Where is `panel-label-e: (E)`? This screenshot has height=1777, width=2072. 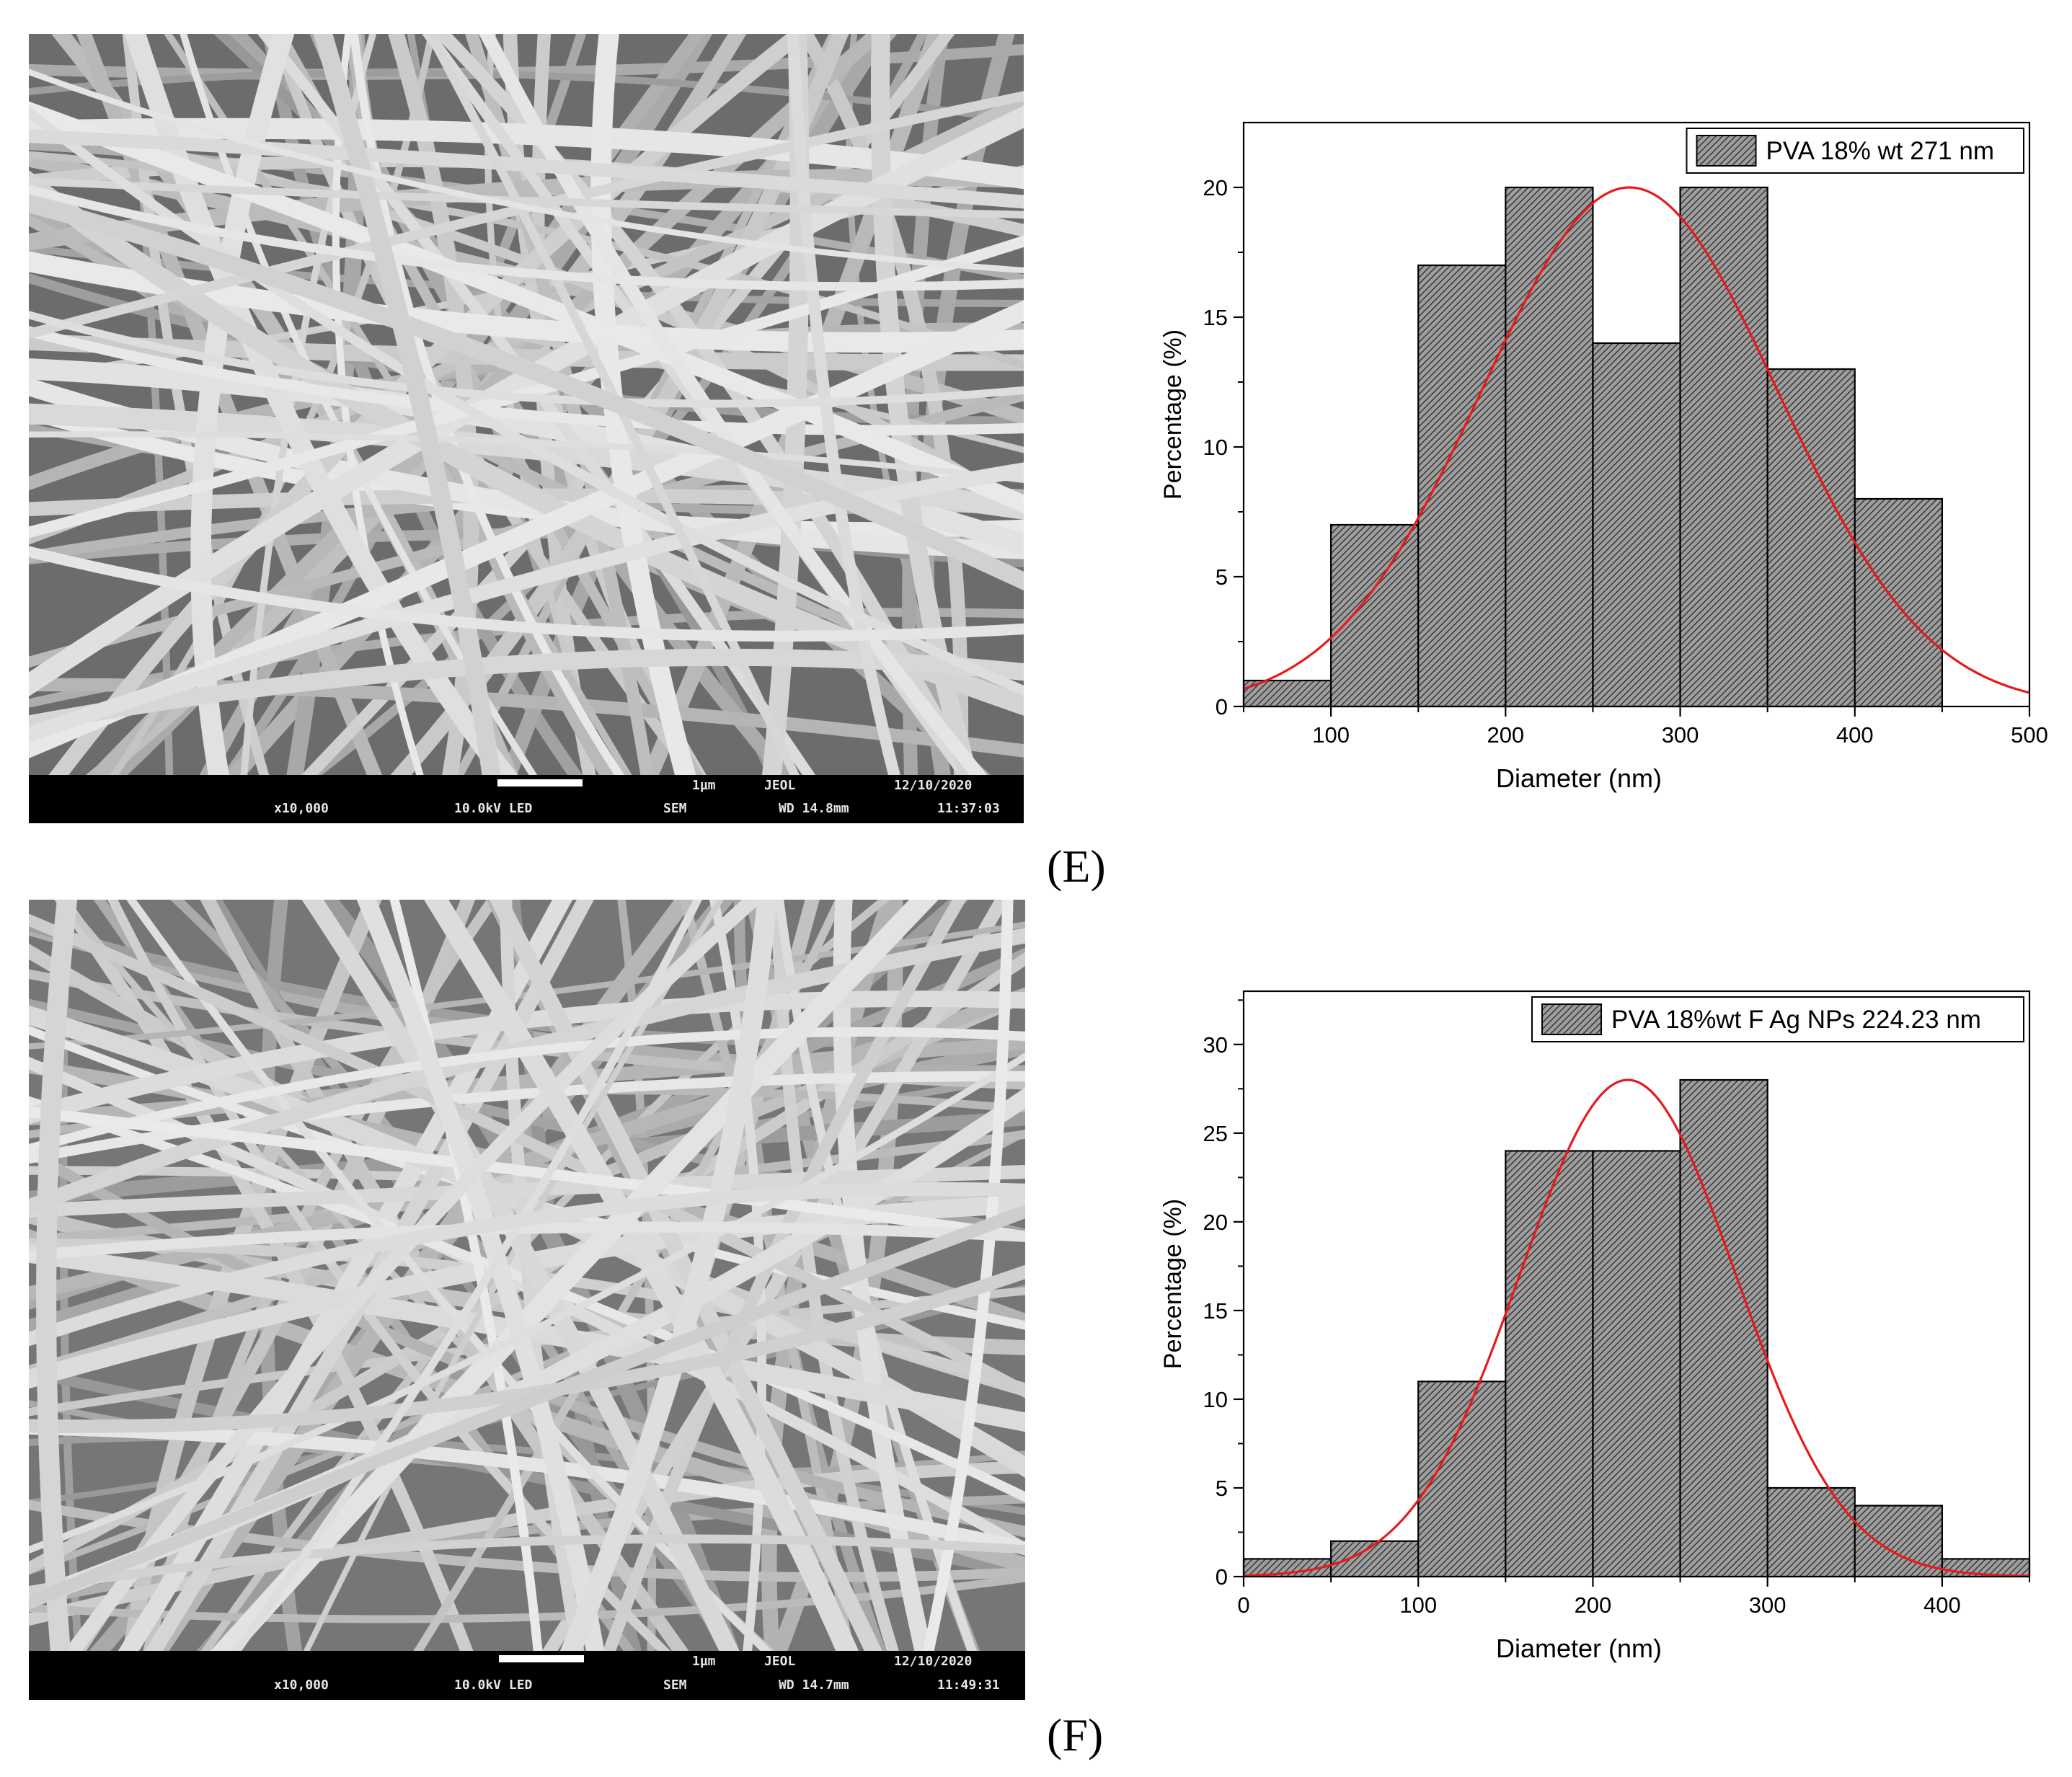
panel-label-e: (E) is located at coordinates (1076, 866).